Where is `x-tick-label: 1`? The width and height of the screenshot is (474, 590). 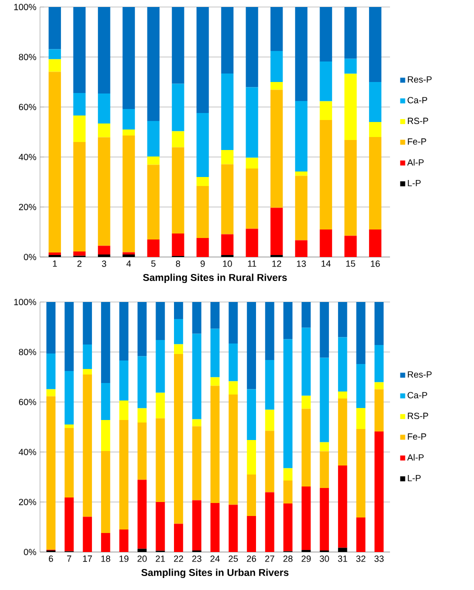 x-tick-label: 1 is located at coordinates (54, 263).